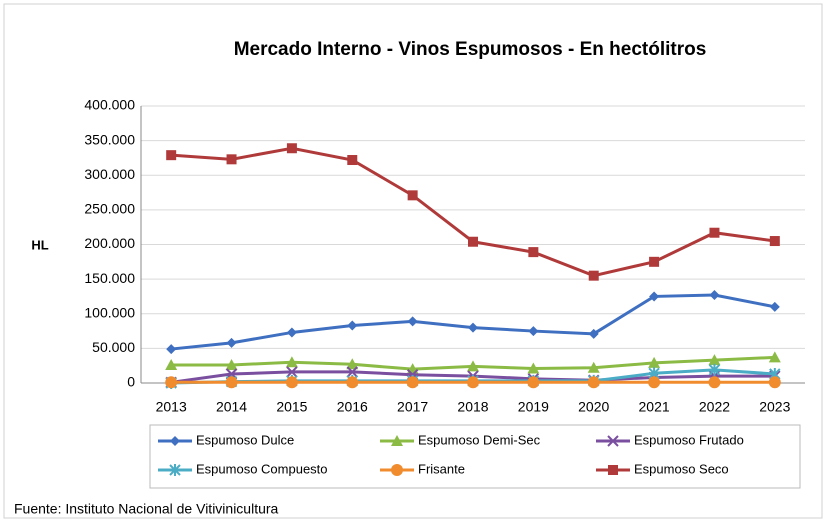 The image size is (827, 523). I want to click on x-tick-label: 2021, so click(654, 407).